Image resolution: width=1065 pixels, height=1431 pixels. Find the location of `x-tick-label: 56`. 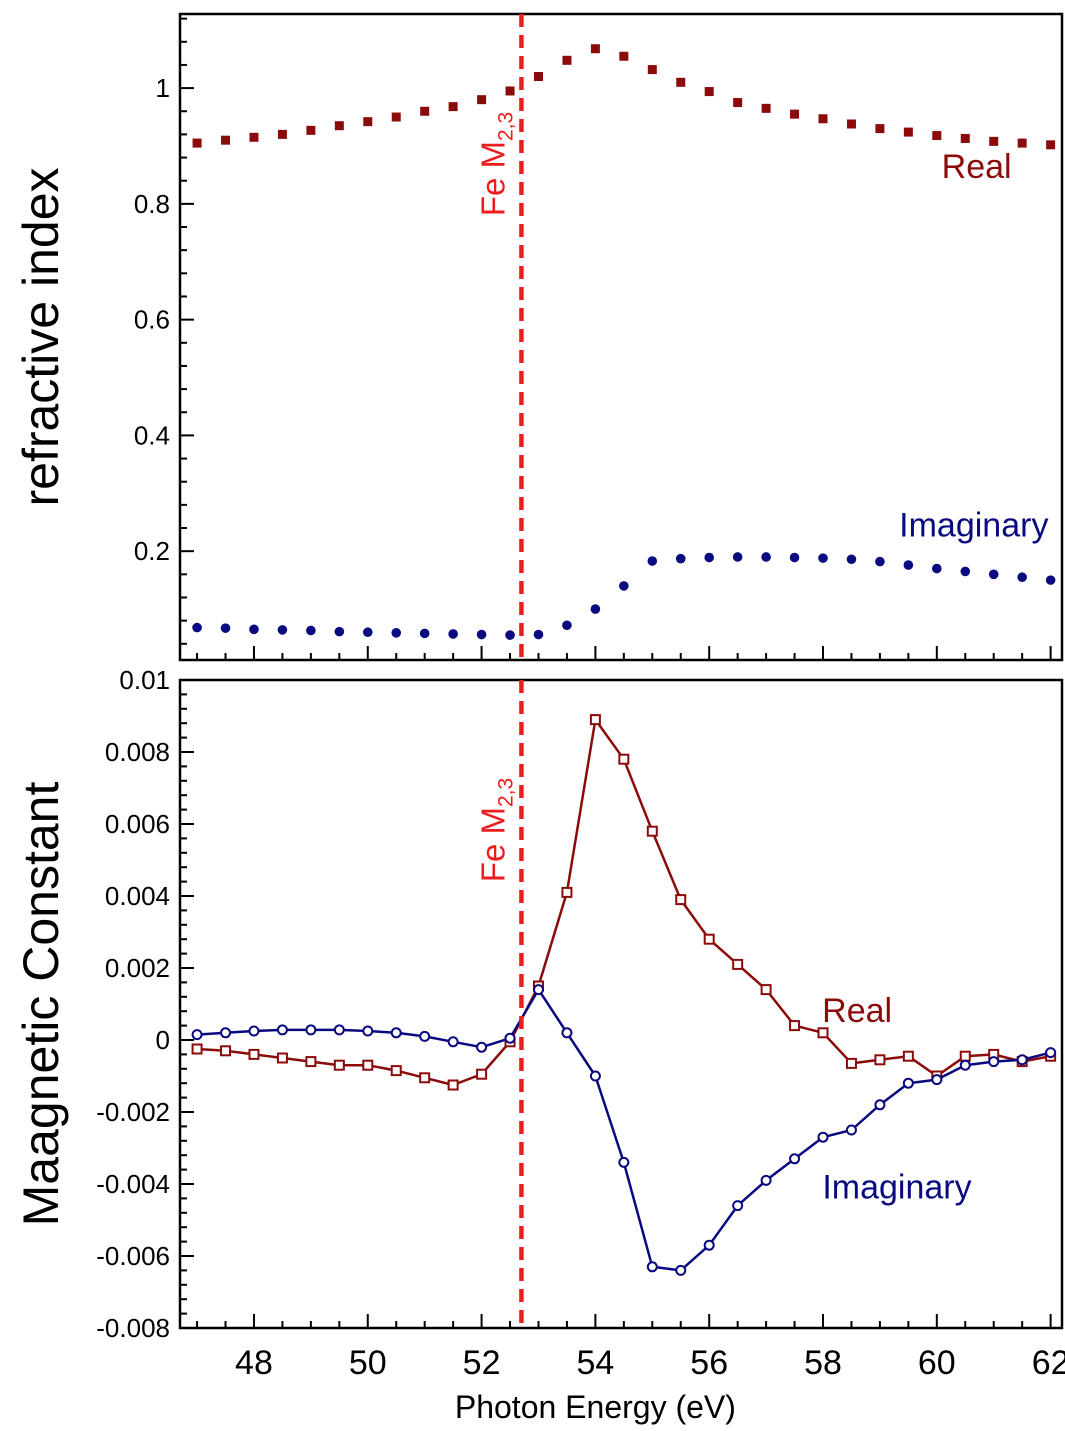

x-tick-label: 56 is located at coordinates (709, 1363).